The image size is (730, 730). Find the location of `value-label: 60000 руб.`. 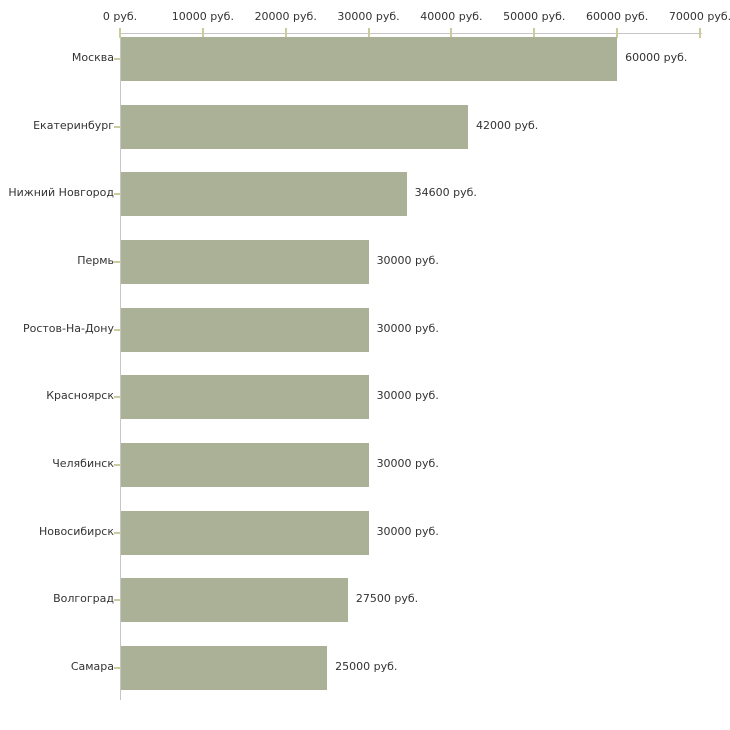

value-label: 60000 руб. is located at coordinates (656, 57).